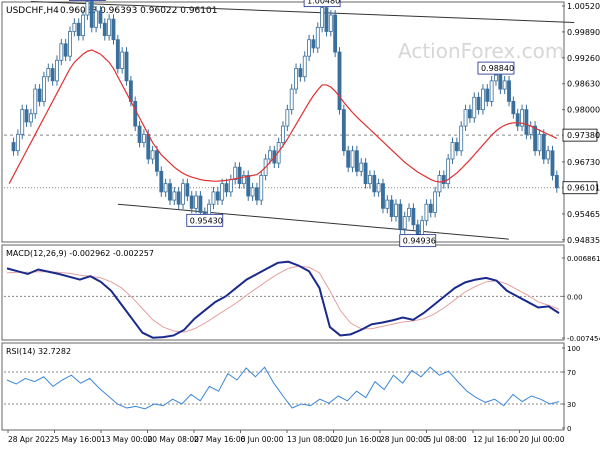 The width and height of the screenshot is (600, 450). What do you see at coordinates (583, 6) in the screenshot?
I see `price-tick-label: 1.00520` at bounding box center [583, 6].